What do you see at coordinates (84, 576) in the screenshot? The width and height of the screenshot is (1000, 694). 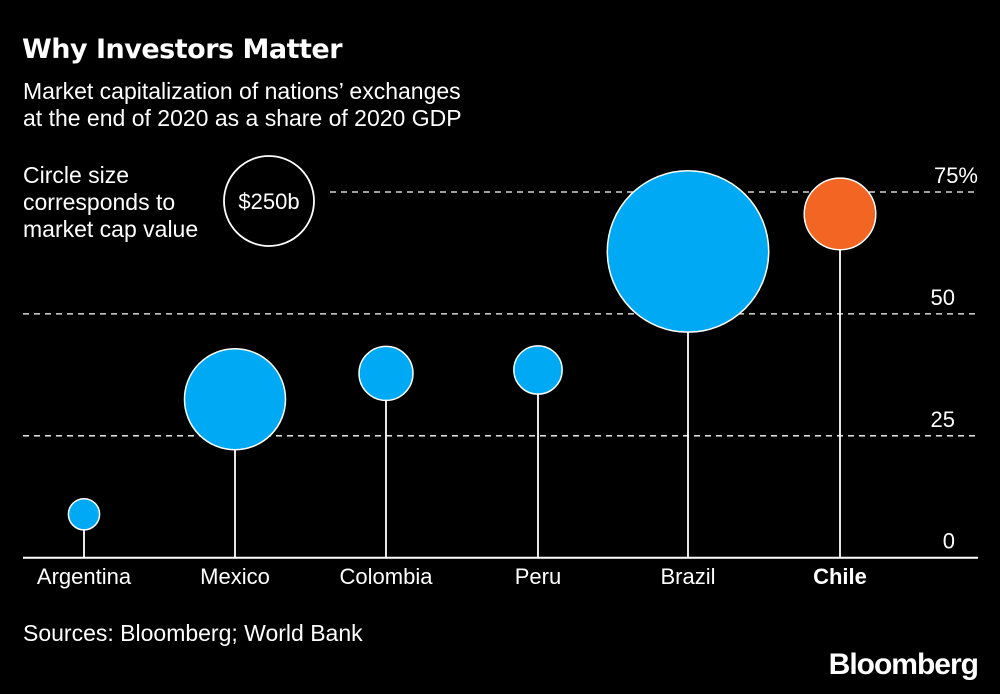 I see `x-category-label: Argentina` at bounding box center [84, 576].